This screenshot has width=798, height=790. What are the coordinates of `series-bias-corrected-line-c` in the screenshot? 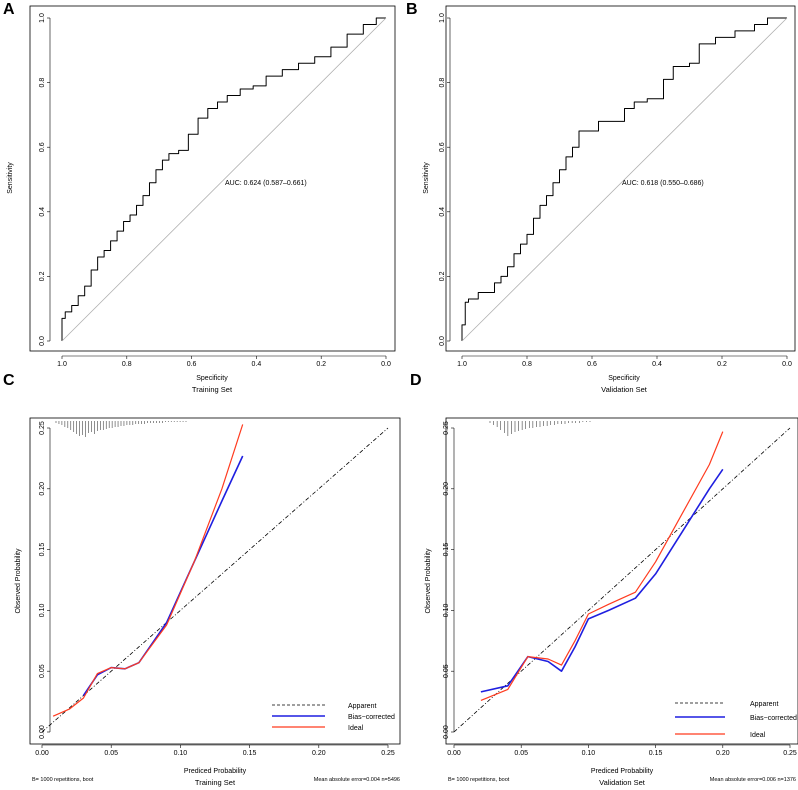 It's located at (163, 575).